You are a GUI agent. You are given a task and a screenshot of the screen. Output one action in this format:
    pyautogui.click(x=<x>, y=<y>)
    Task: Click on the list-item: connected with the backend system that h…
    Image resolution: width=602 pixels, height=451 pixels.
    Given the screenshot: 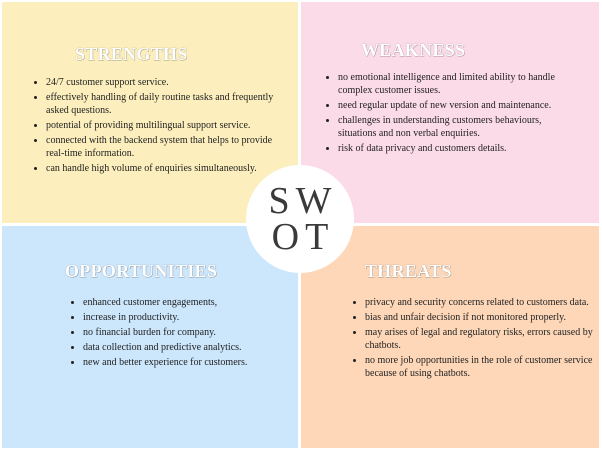 What is the action you would take?
    pyautogui.click(x=161, y=147)
    